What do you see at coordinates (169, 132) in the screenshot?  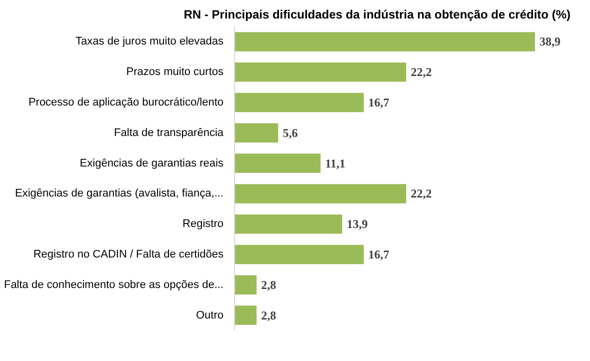 I see `y-tick-label: Falta de transparência` at bounding box center [169, 132].